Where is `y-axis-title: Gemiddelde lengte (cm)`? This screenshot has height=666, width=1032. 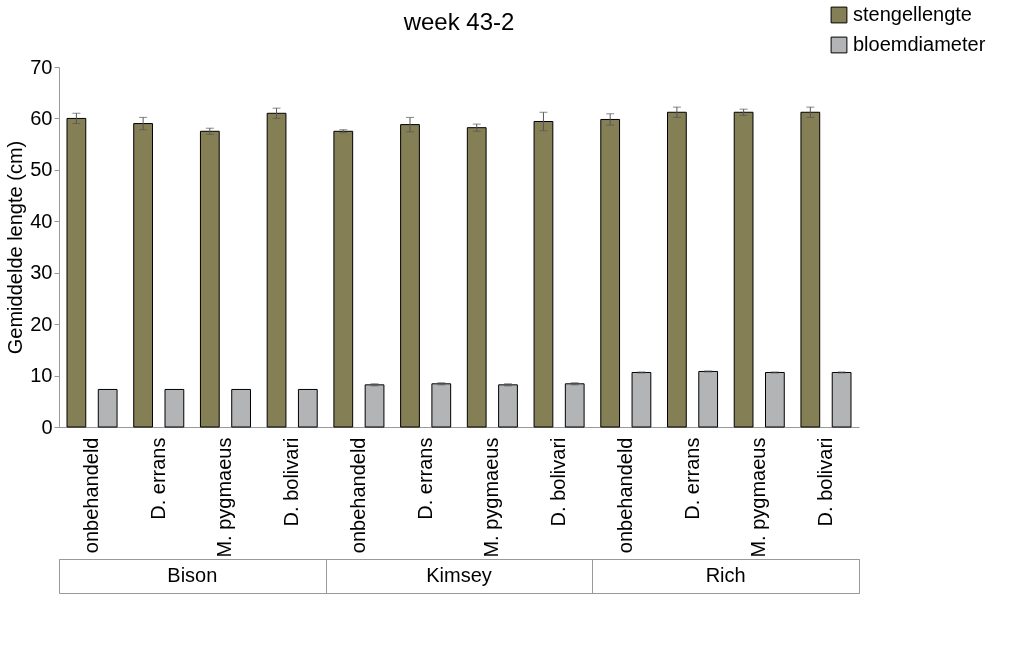 y-axis-title: Gemiddelde lengte (cm) is located at coordinates (15, 247).